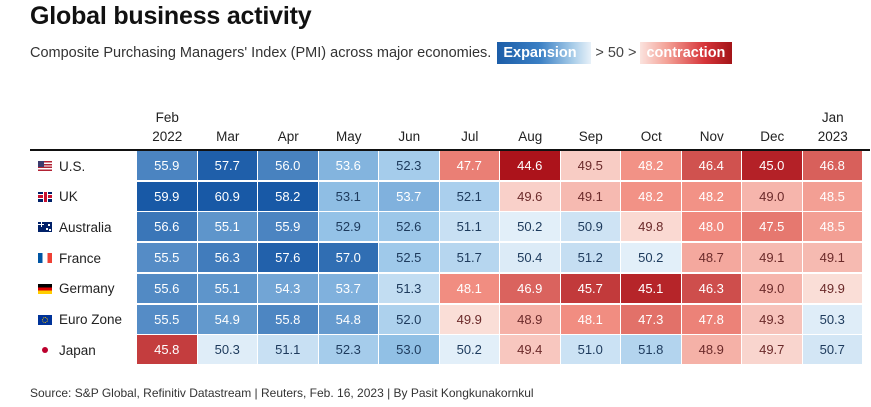 The image size is (871, 407). Describe the element at coordinates (348, 319) in the screenshot. I see `heatmap-cell: 54.8` at that location.